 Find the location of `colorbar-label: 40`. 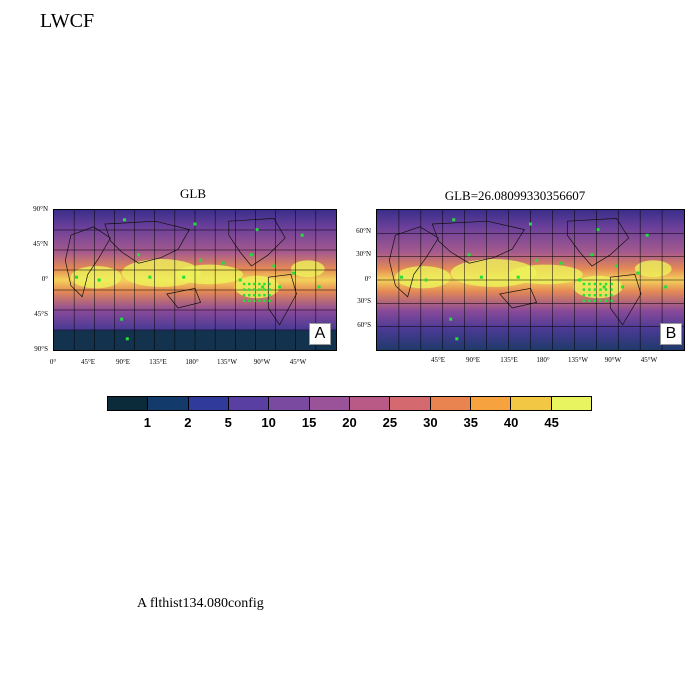

colorbar-label: 40 is located at coordinates (511, 422).